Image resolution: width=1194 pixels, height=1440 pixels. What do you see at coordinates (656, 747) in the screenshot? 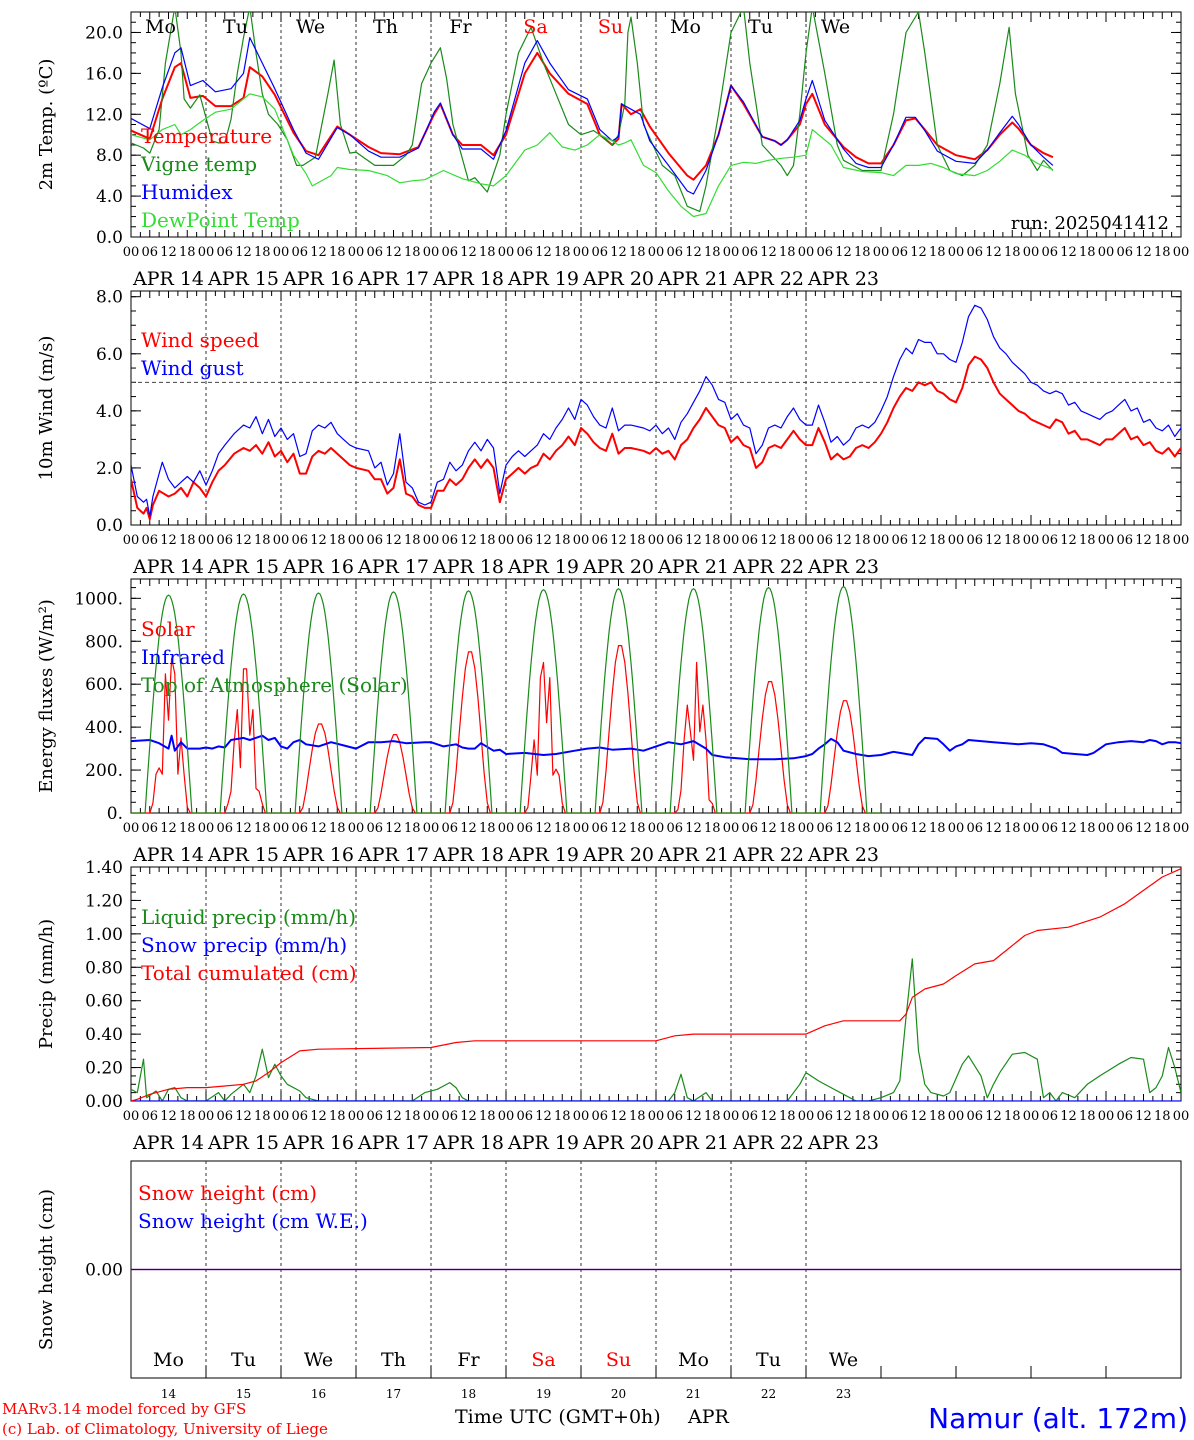
I see `series-line-infrared` at bounding box center [656, 747].